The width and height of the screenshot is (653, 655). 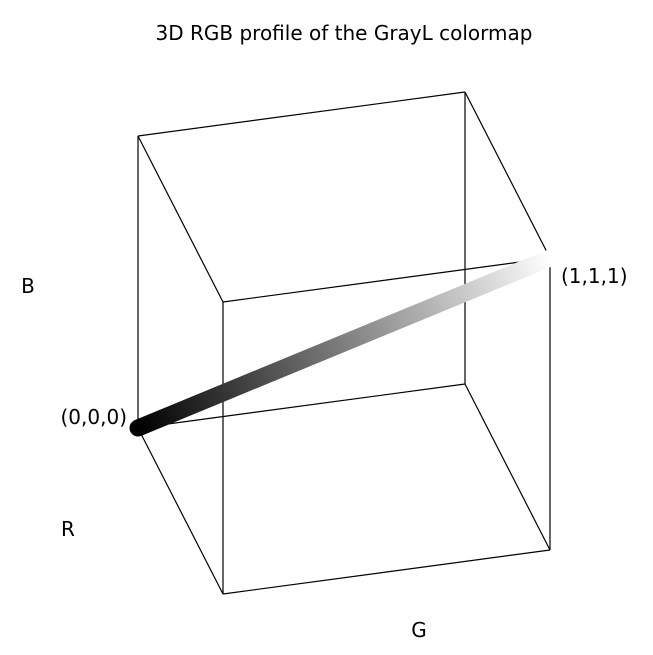 I want to click on axis-label-r: R, so click(x=68, y=529).